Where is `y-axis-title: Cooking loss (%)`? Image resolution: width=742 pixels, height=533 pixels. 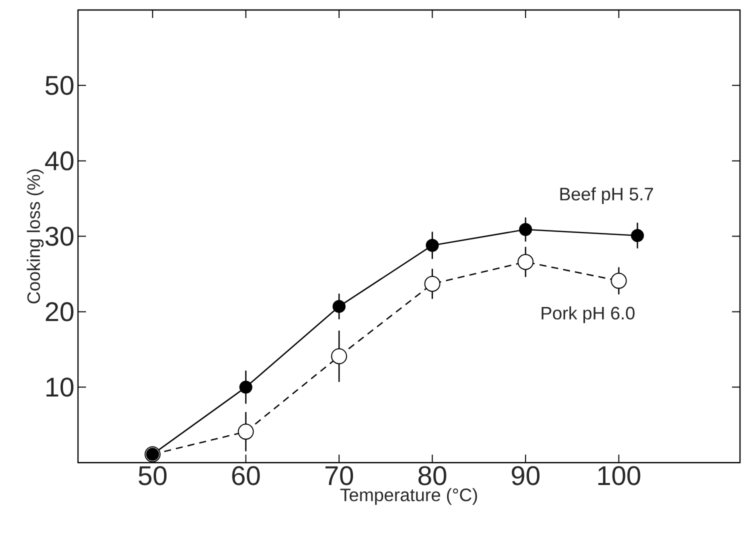
y-axis-title: Cooking loss (%) is located at coordinates (35, 236).